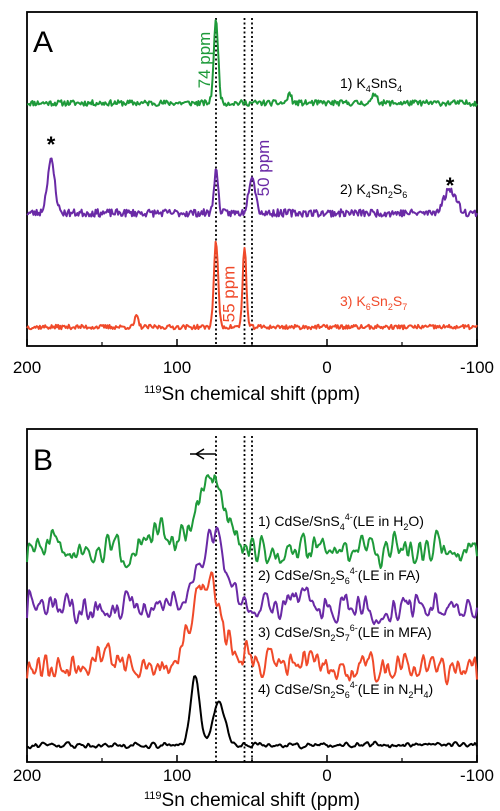 The image size is (500, 811). I want to click on ppm-label-74: 74 ppm, so click(204, 60).